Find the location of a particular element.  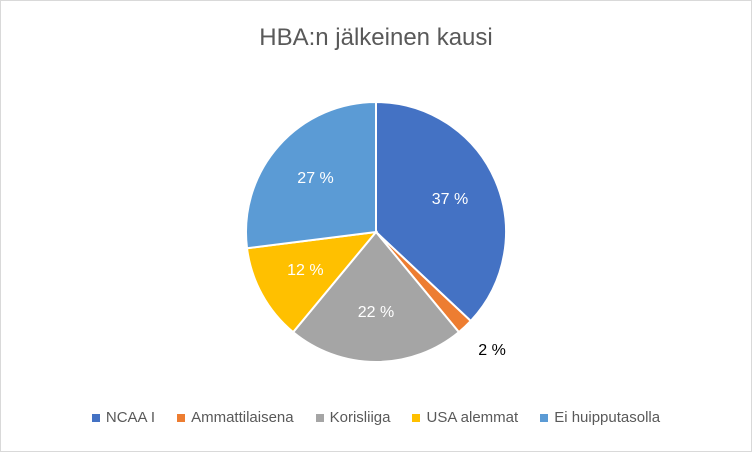

legend-label: Ammattilaisena is located at coordinates (242, 417).